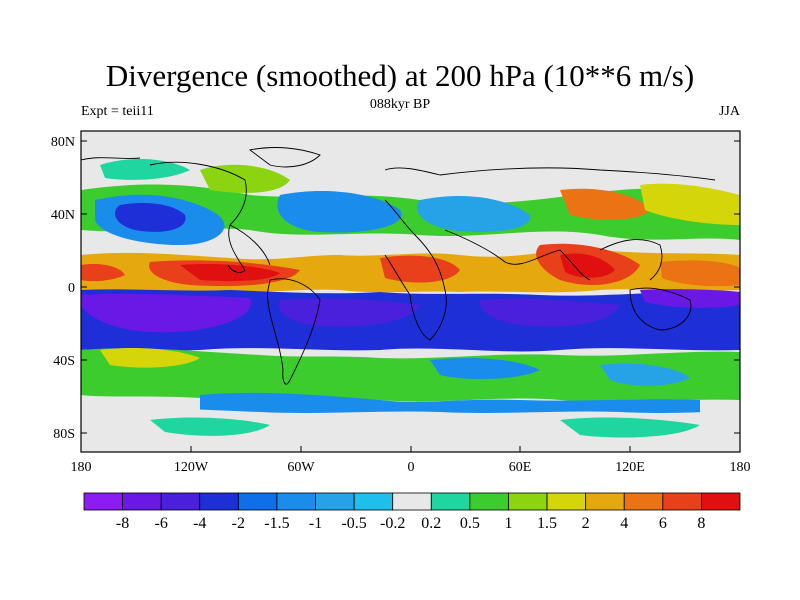  What do you see at coordinates (161, 523) in the screenshot?
I see `colorbar-label: -6` at bounding box center [161, 523].